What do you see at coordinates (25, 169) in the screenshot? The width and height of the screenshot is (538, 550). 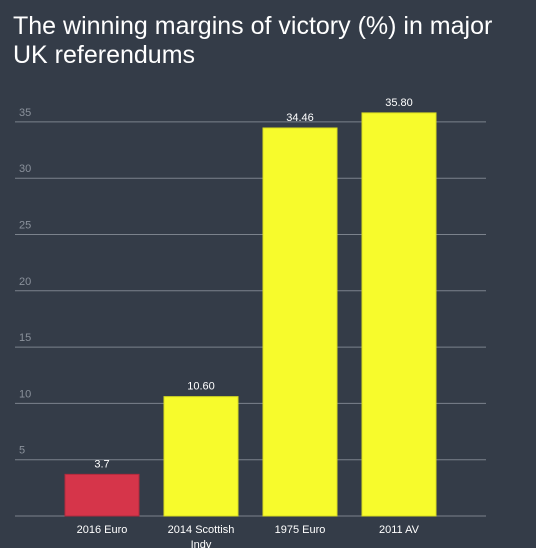 I see `y-tick-label: 30` at bounding box center [25, 169].